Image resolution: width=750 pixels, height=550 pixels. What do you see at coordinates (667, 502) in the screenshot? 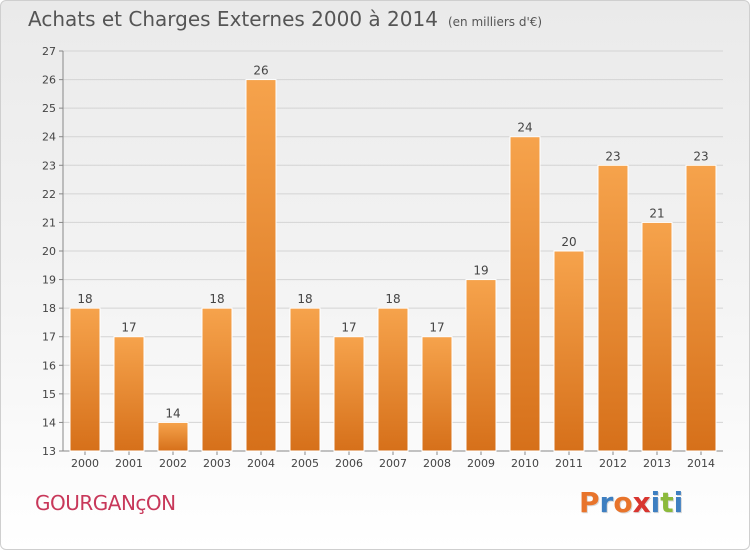
I see `logo-letter: t` at bounding box center [667, 502].